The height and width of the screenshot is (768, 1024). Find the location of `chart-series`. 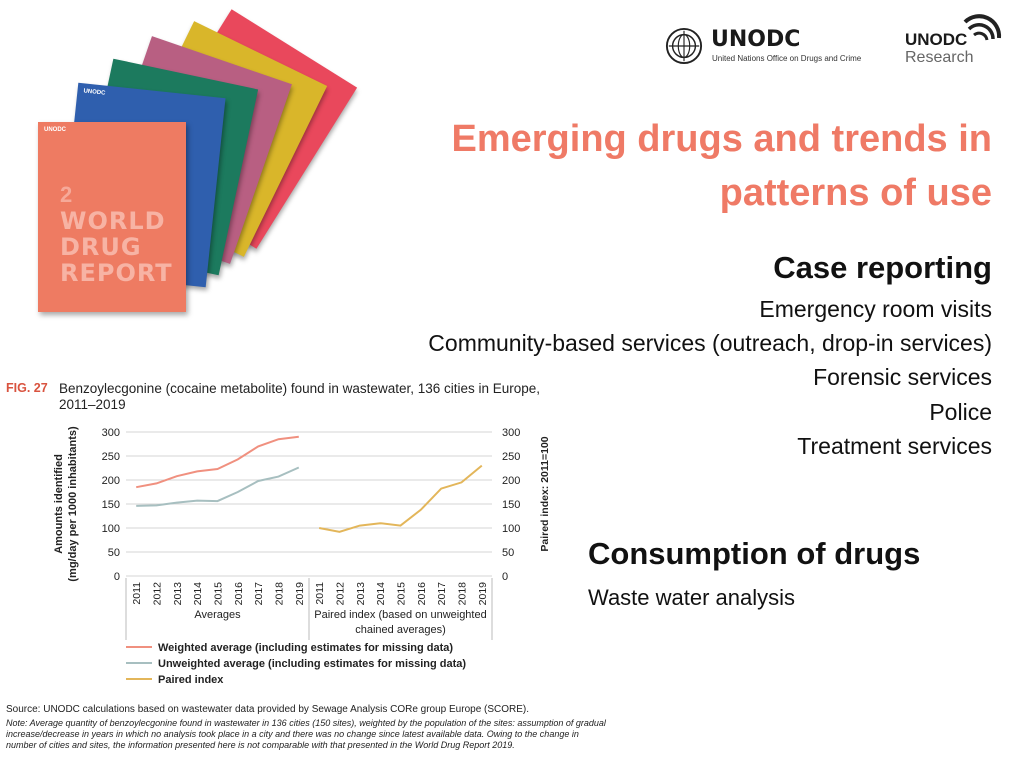

chart-series is located at coordinates (309, 484).